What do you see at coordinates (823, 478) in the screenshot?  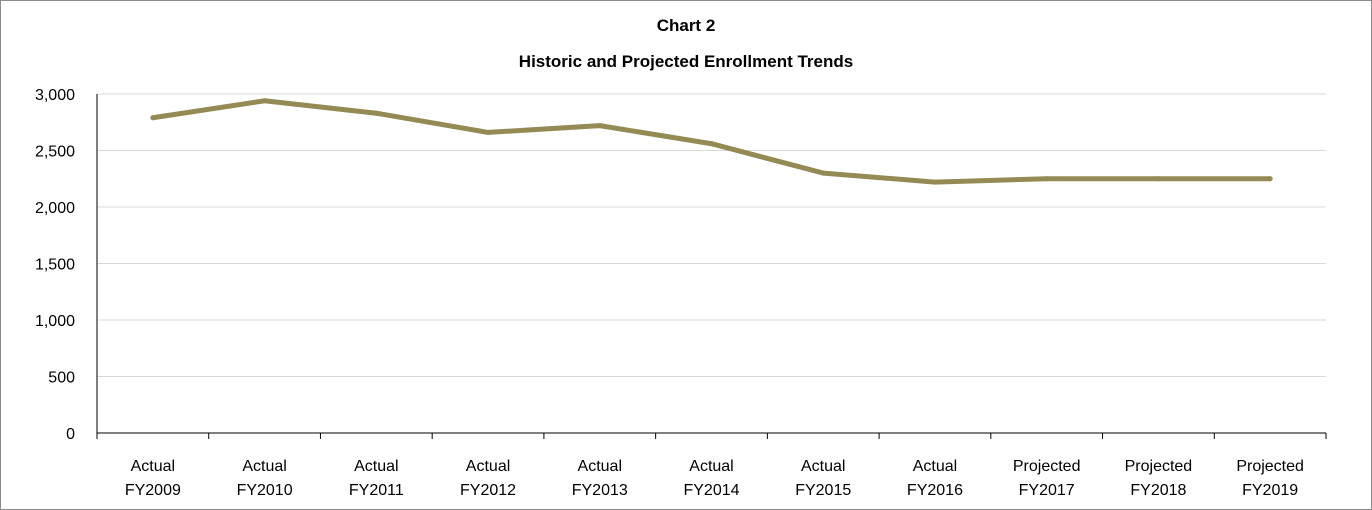 I see `x-tick-label: Actual FY2015` at bounding box center [823, 478].